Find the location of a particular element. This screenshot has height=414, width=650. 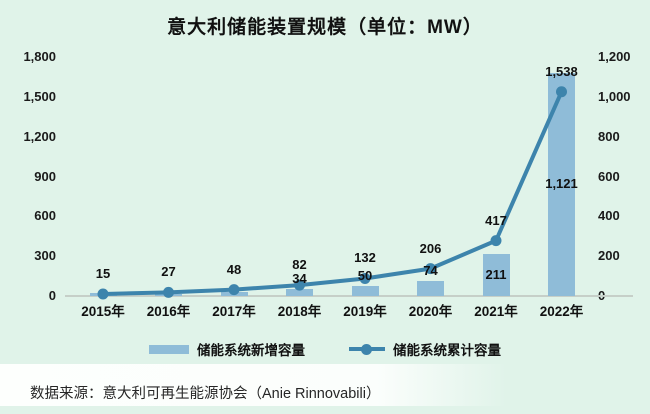

bar-value-label: 50 is located at coordinates (365, 276).